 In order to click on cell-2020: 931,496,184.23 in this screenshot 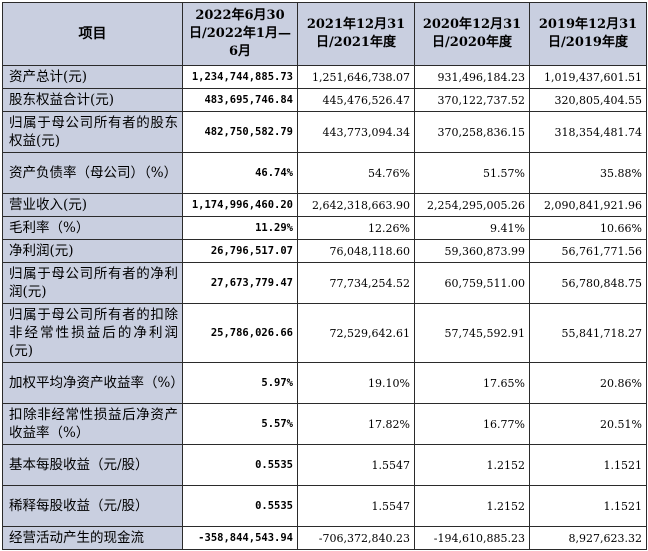, I will do `click(472, 77)`.